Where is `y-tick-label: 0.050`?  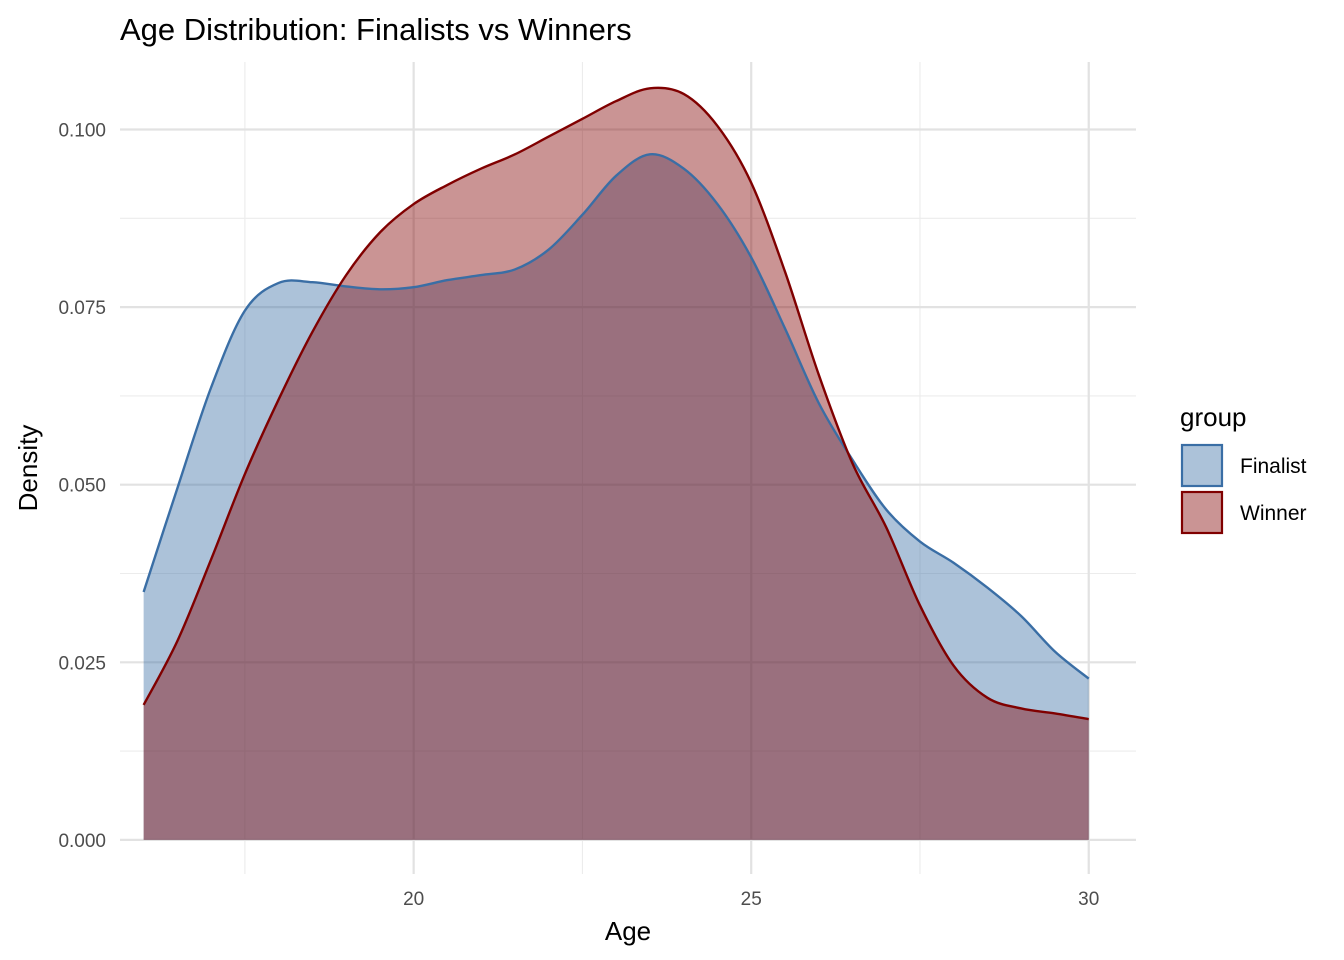
y-tick-label: 0.050 is located at coordinates (82, 486).